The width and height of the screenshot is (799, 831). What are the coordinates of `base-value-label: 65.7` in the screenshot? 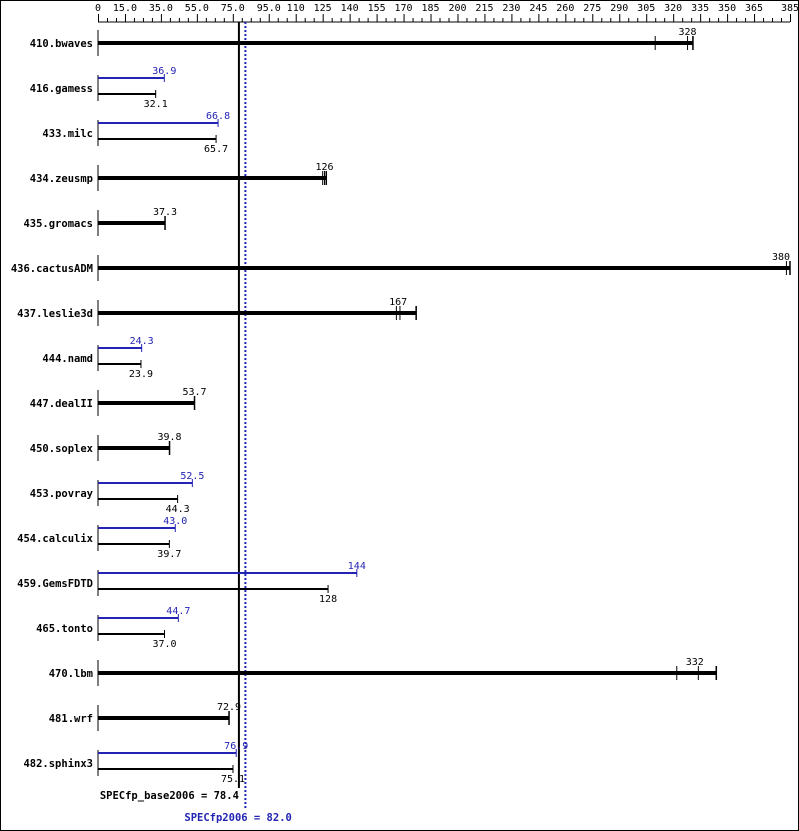 It's located at (216, 149).